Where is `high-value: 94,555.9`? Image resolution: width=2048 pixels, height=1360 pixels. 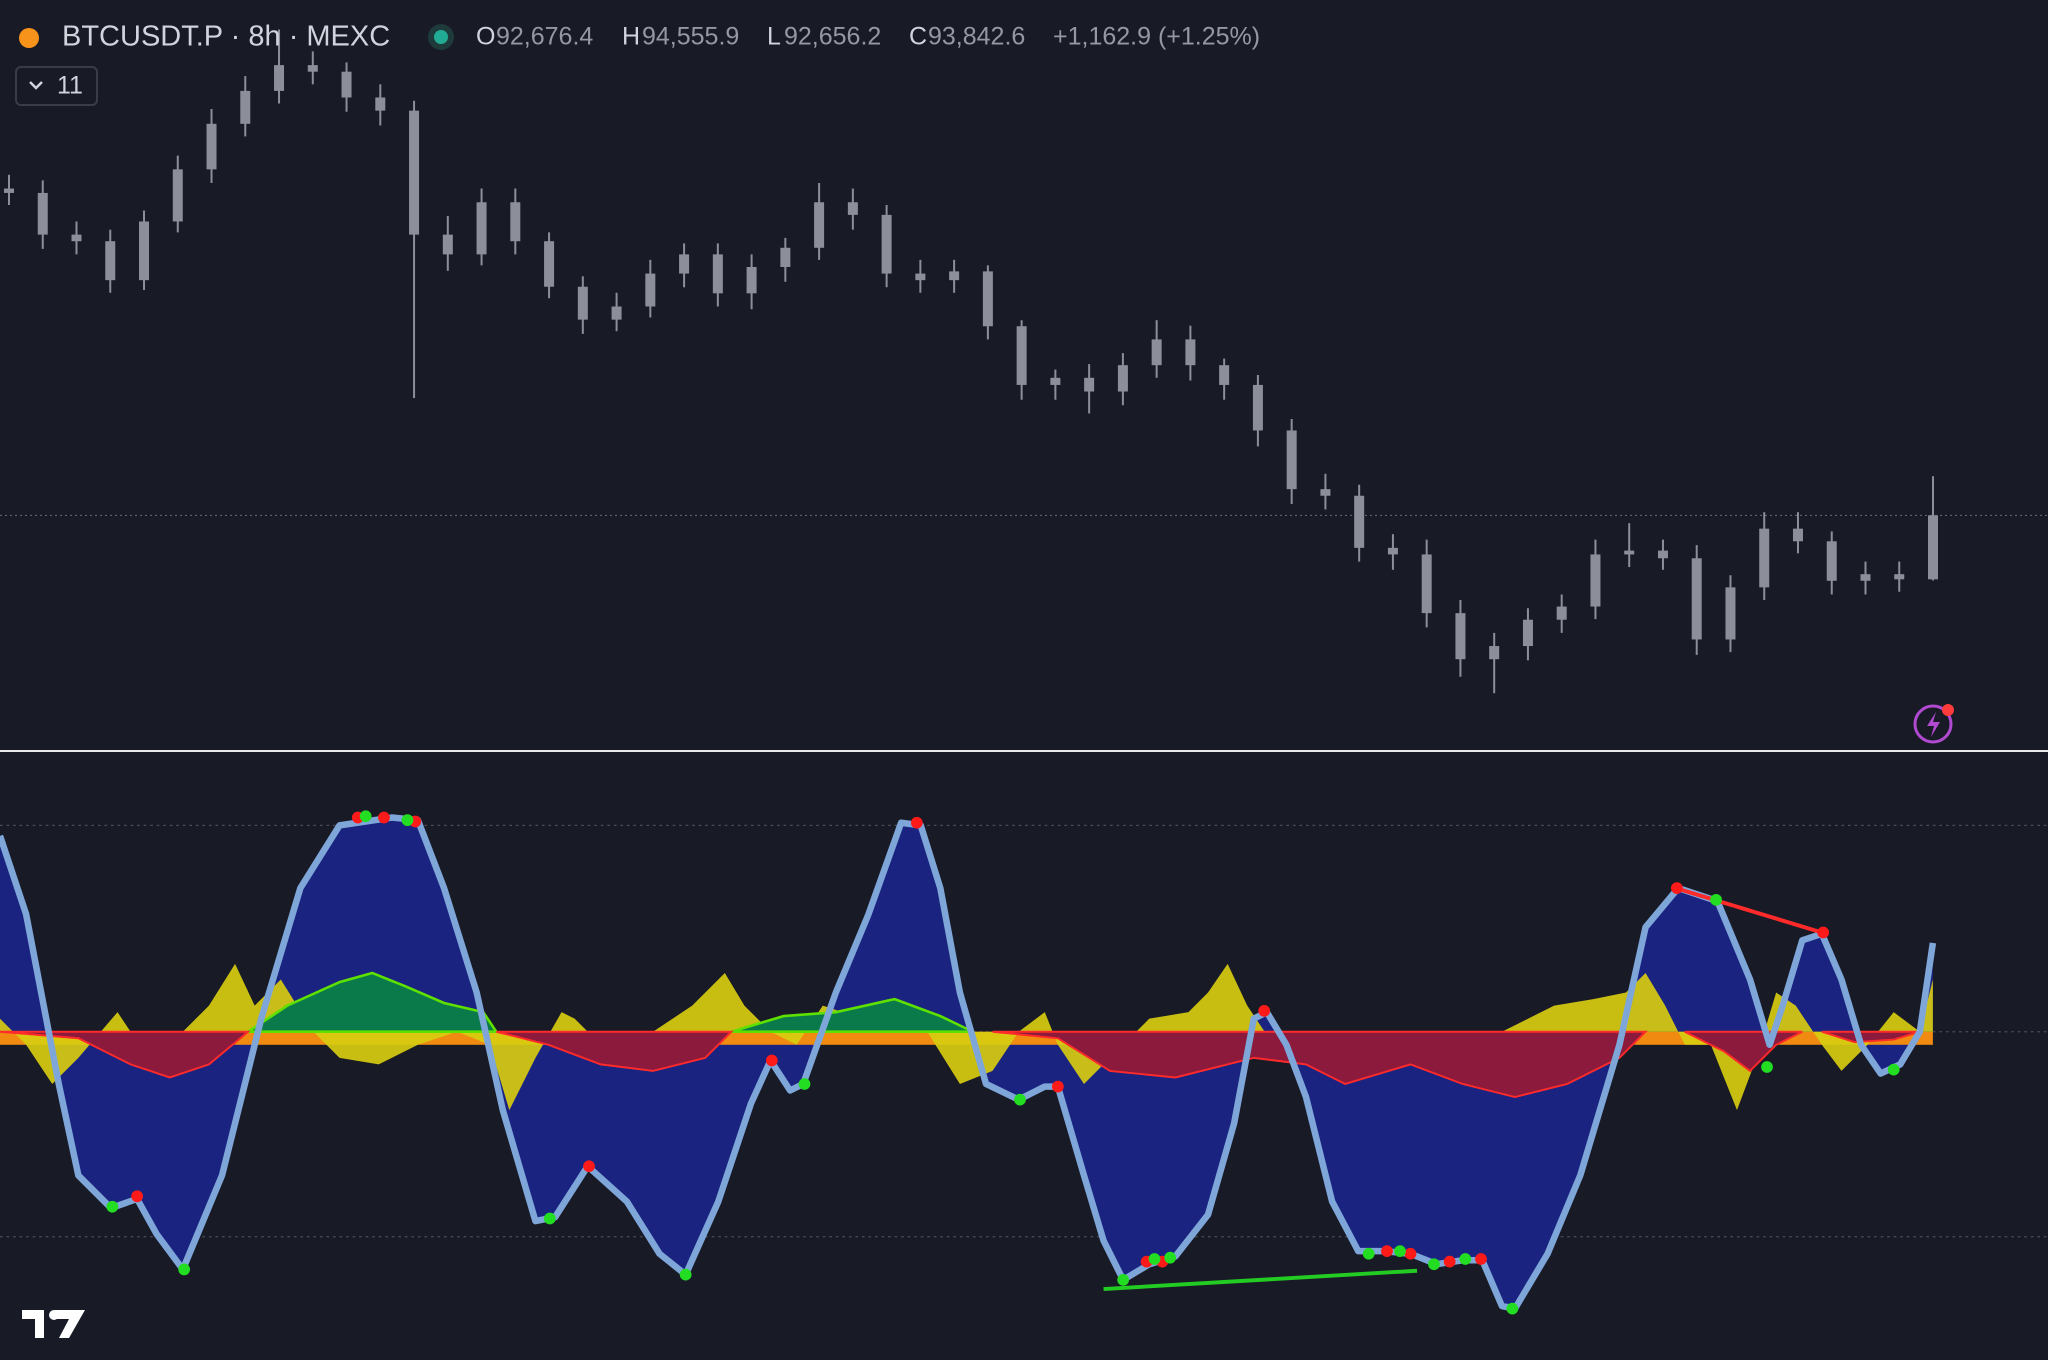
high-value: 94,555.9 is located at coordinates (690, 37).